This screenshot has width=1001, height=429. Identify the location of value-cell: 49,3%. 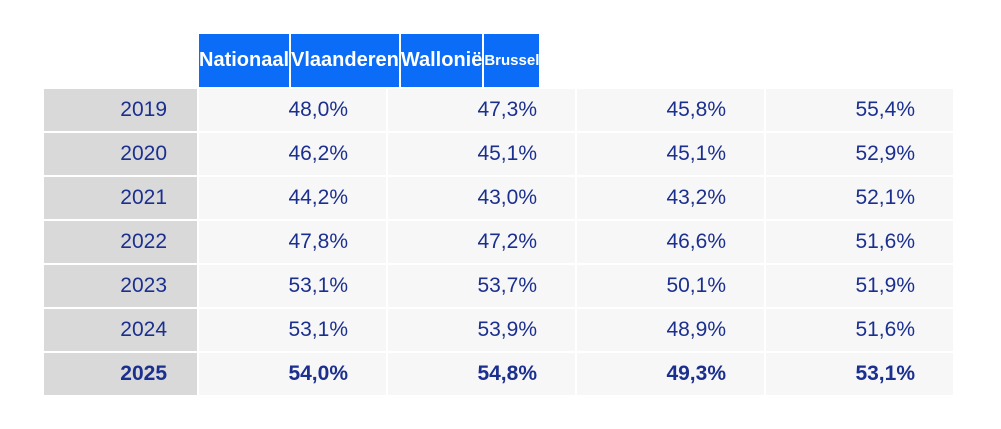
(670, 374).